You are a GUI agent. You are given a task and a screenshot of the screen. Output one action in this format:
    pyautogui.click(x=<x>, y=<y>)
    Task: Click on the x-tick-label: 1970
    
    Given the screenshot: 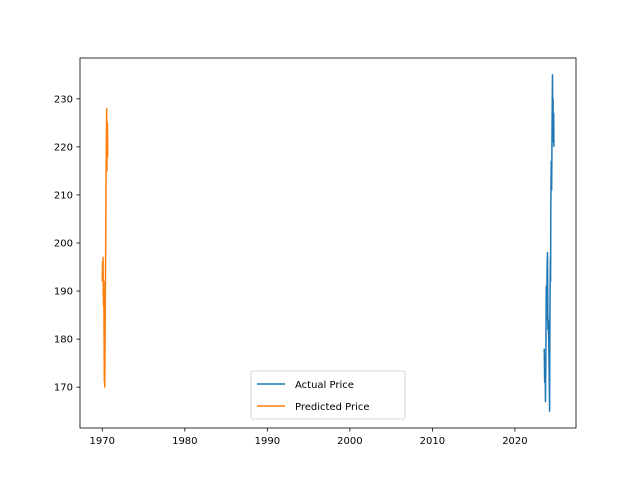 What is the action you would take?
    pyautogui.click(x=102, y=441)
    